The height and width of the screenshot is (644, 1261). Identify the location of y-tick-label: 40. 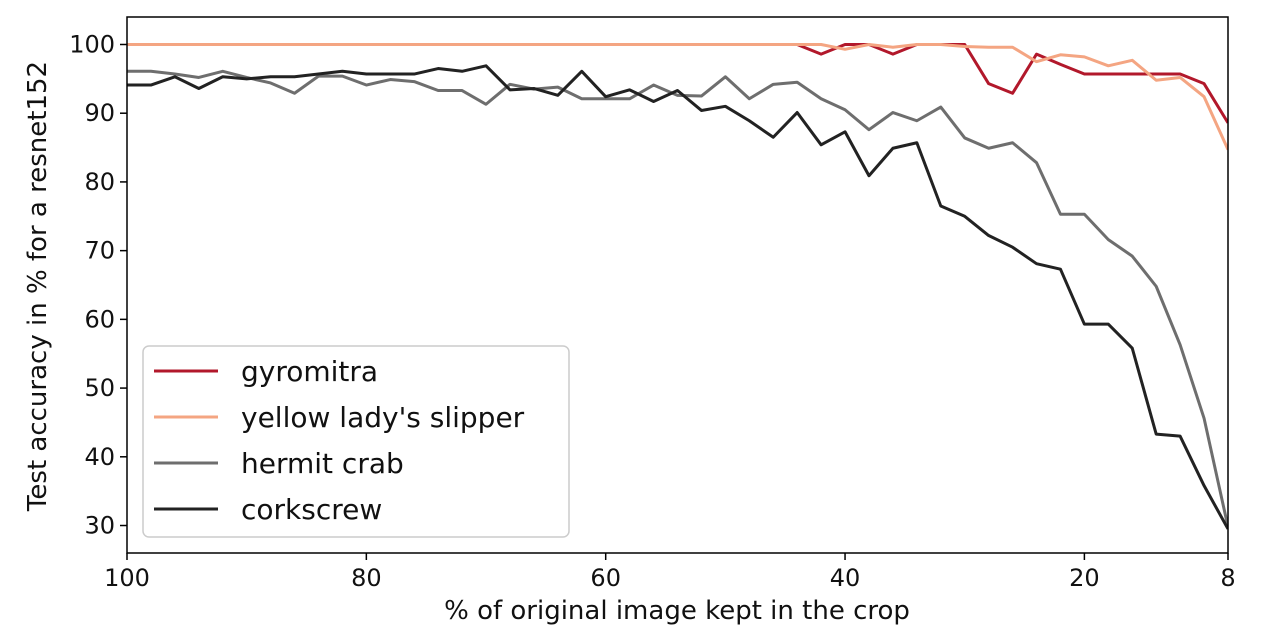
(99, 457).